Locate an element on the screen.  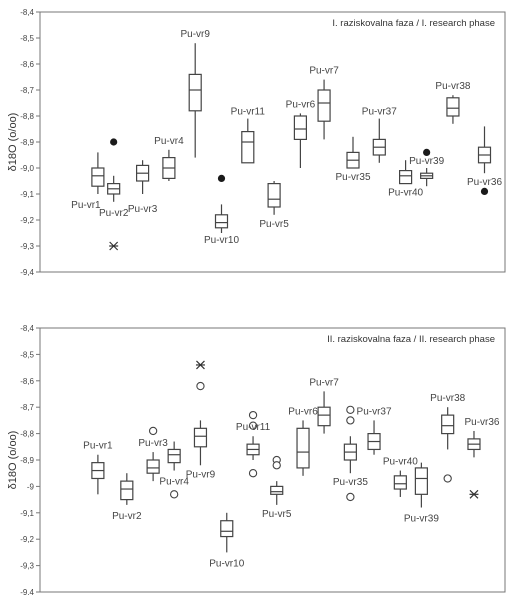
y-tick-label: -9 is located at coordinates (31, 486).